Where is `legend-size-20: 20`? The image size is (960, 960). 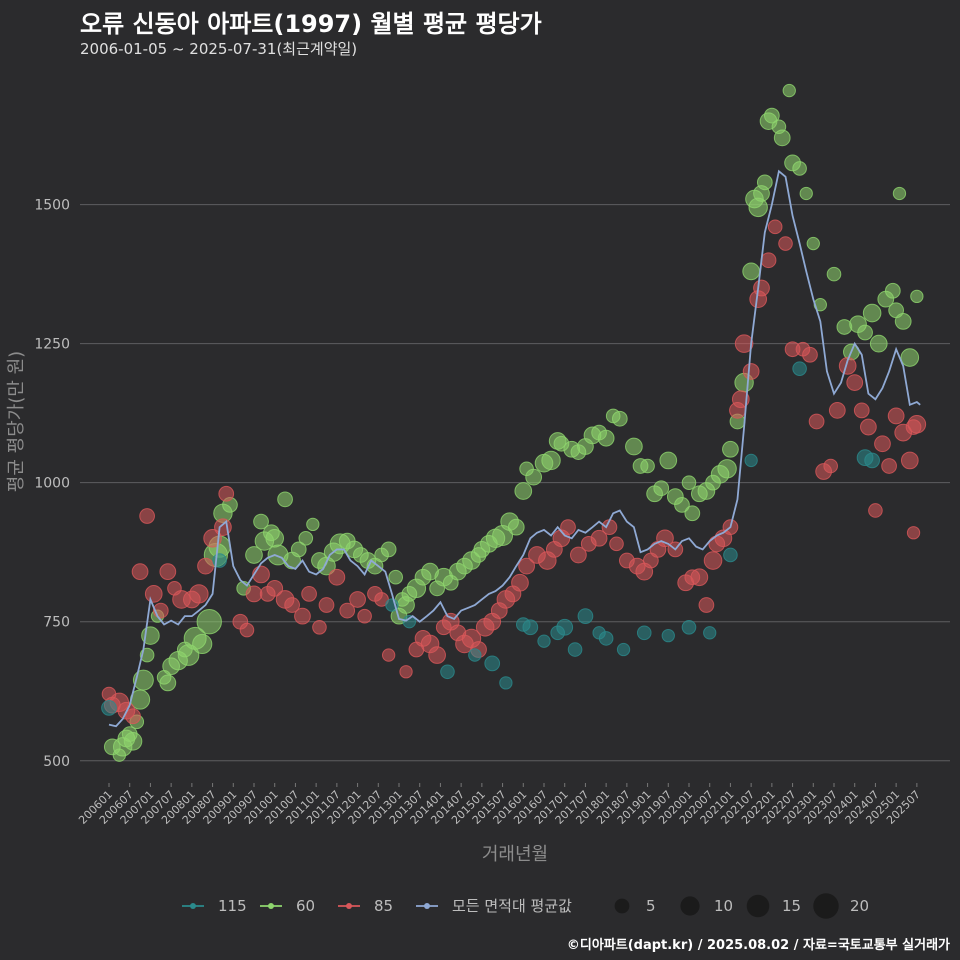 legend-size-20: 20 is located at coordinates (841, 906).